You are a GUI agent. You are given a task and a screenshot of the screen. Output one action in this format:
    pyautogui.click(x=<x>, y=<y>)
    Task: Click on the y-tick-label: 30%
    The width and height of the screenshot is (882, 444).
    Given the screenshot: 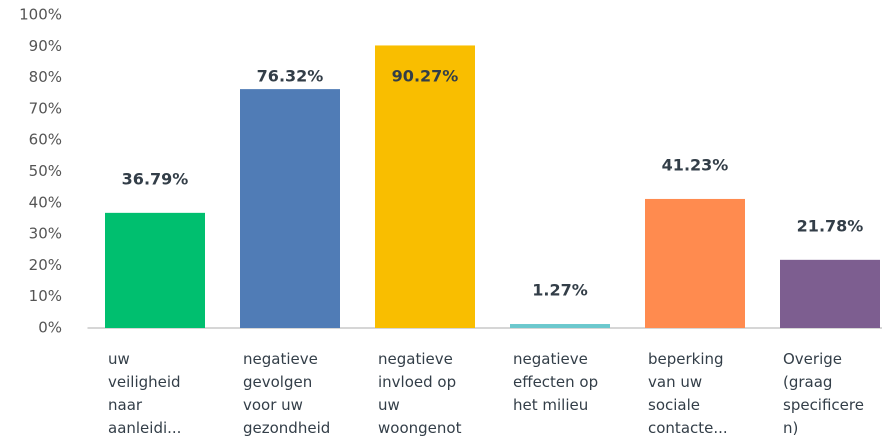 What is the action you would take?
    pyautogui.click(x=45, y=234)
    